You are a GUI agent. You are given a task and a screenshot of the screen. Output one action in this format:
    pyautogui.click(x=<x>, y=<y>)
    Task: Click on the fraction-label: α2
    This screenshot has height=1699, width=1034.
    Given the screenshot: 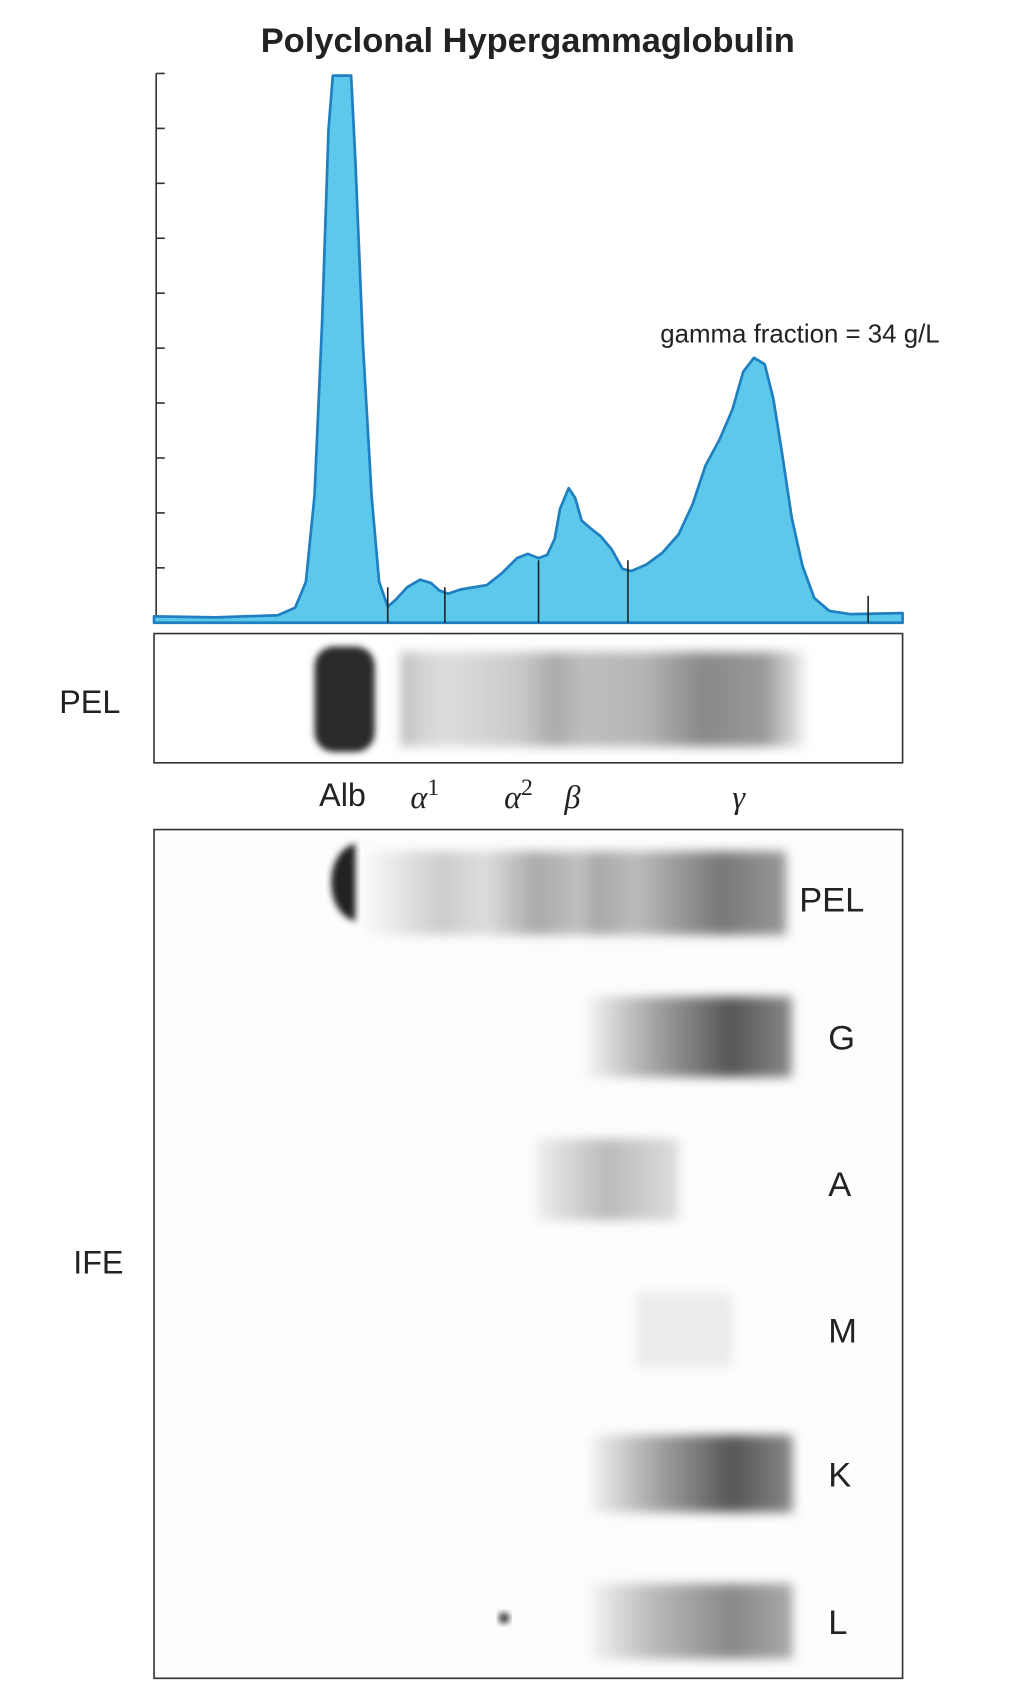 What is the action you would take?
    pyautogui.click(x=518, y=795)
    